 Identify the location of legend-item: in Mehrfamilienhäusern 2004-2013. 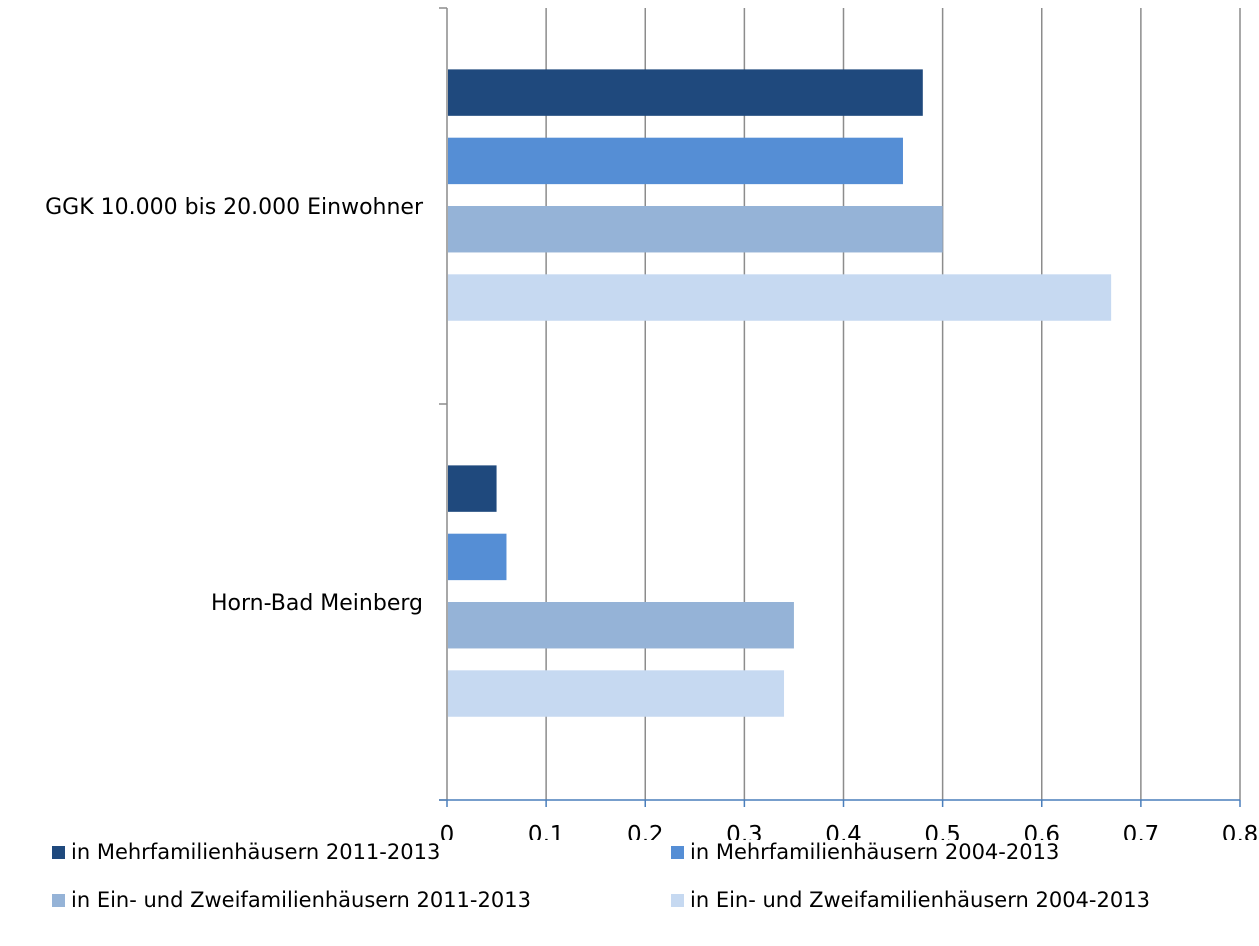
(865, 852).